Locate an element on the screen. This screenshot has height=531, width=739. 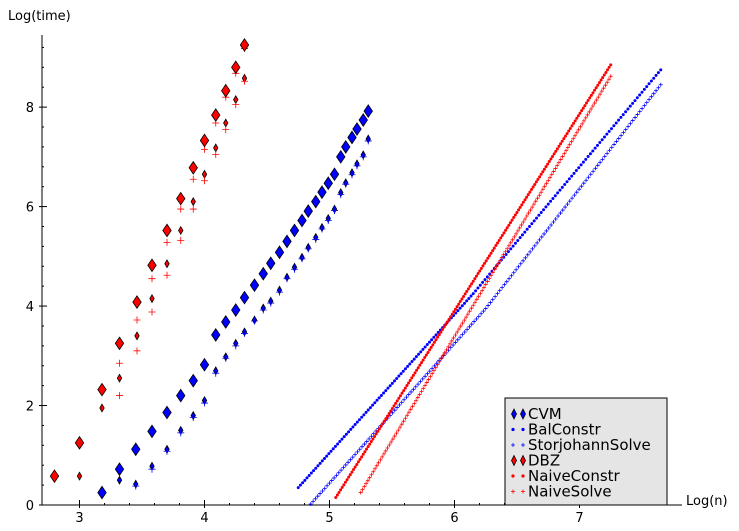
small-diamond-point is located at coordinates (152, 298).